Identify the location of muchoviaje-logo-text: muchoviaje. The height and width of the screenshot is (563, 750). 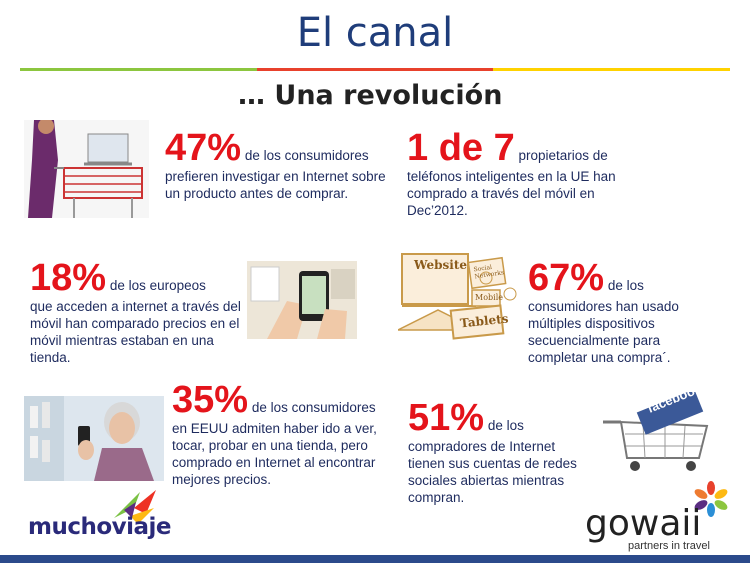
(100, 527).